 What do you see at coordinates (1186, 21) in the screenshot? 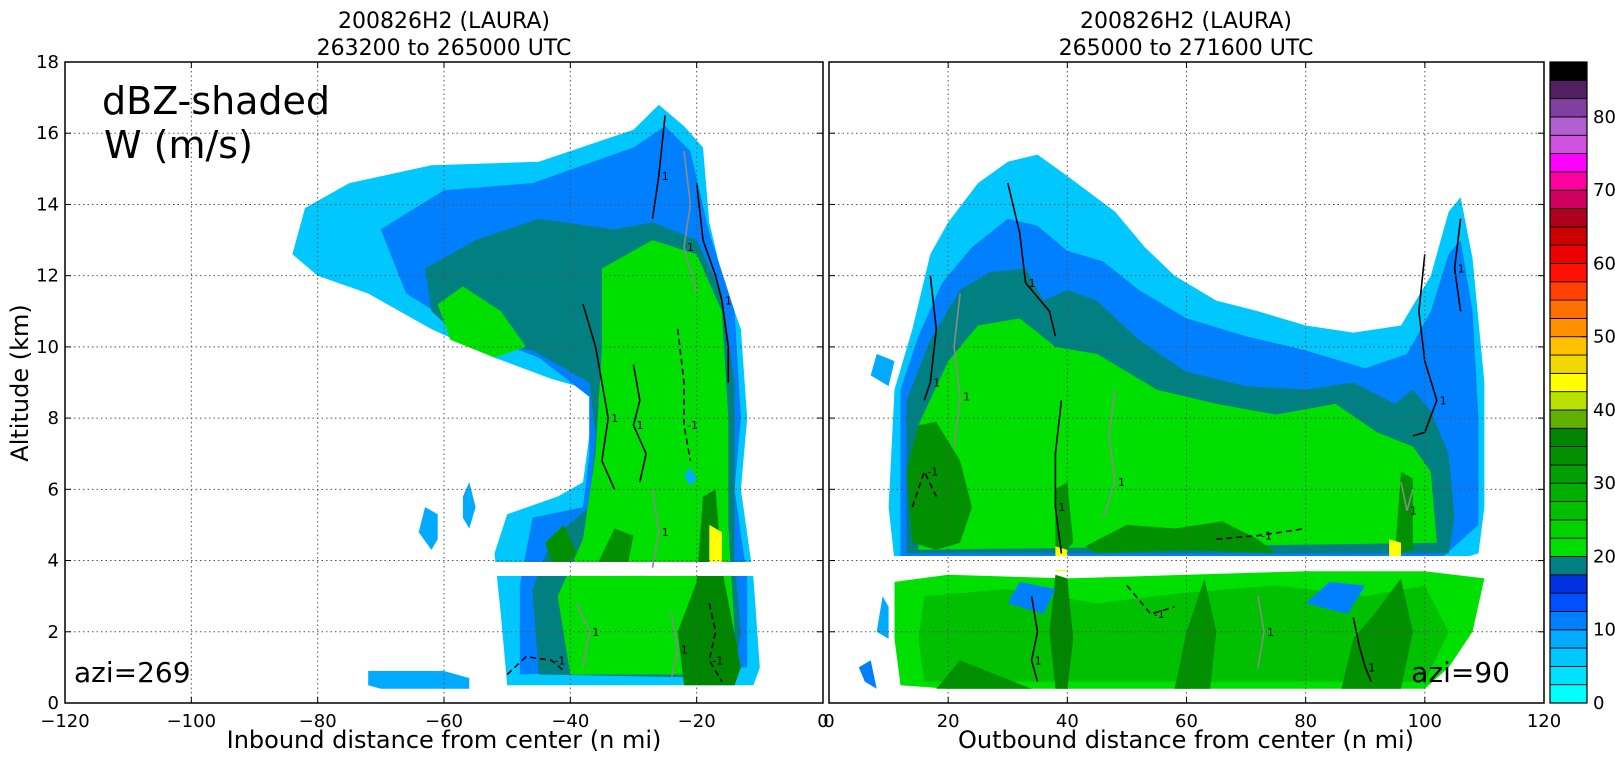
I see `right-title-line1: 200826H2 (LAURA)` at bounding box center [1186, 21].